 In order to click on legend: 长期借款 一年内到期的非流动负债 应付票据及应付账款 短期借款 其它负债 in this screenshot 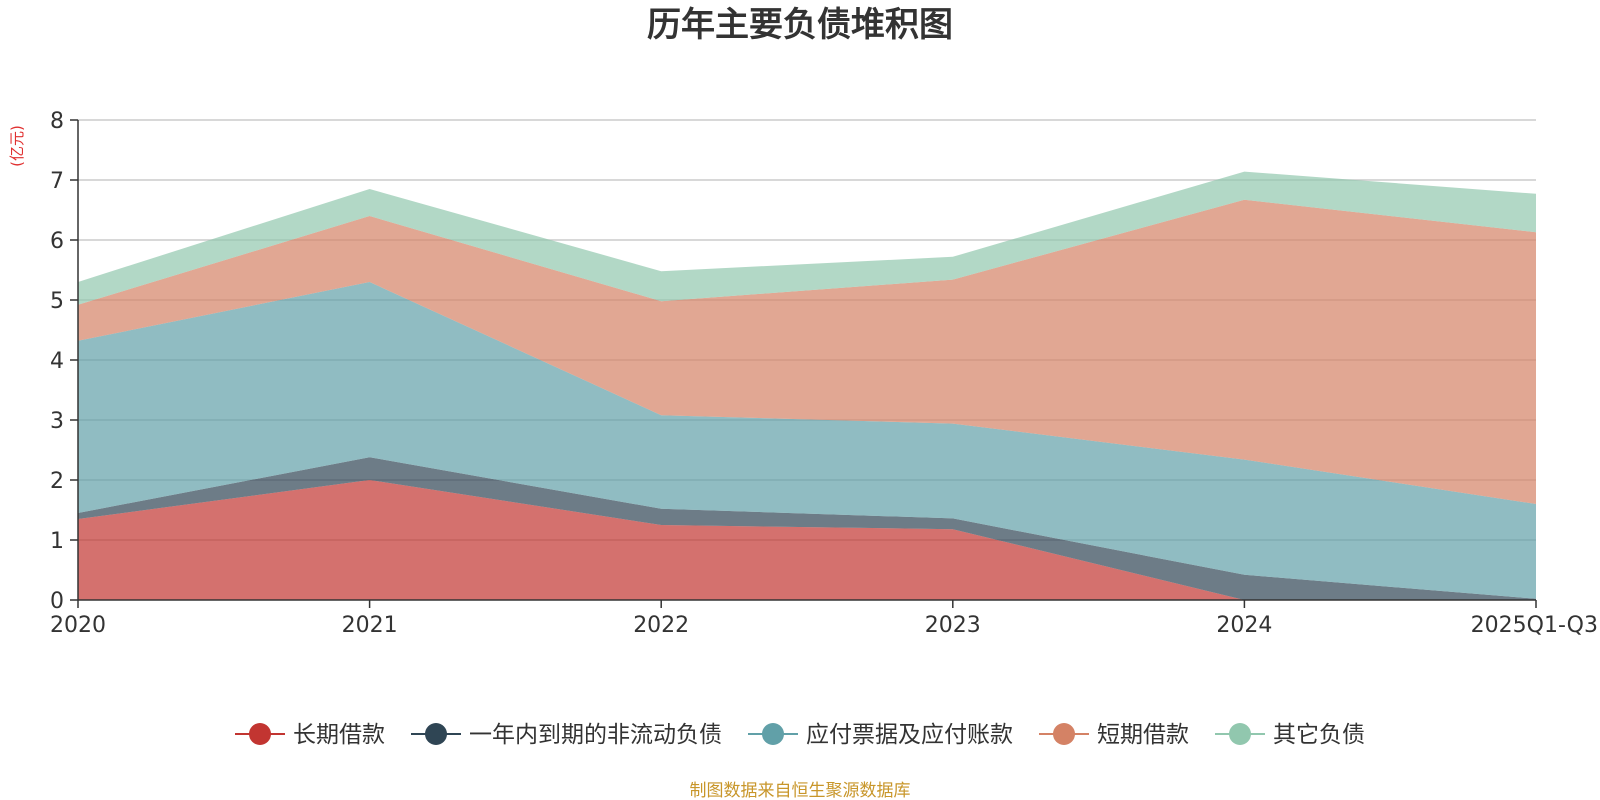, I will do `click(800, 735)`.